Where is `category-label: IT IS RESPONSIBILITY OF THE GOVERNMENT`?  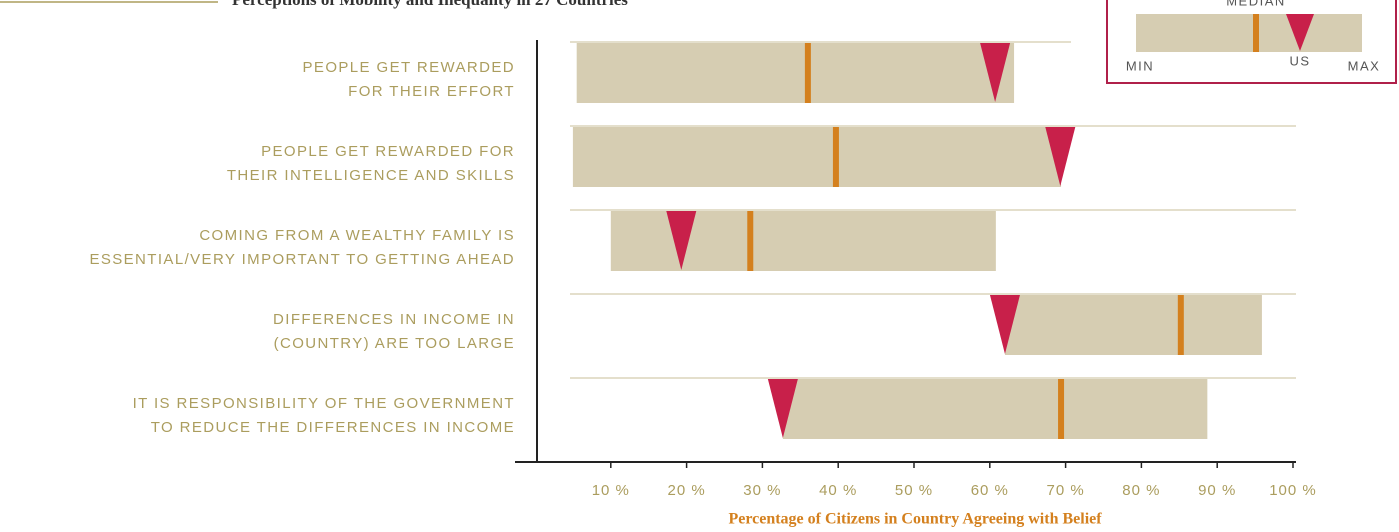 category-label: IT IS RESPONSIBILITY OF THE GOVERNMENT is located at coordinates (324, 403).